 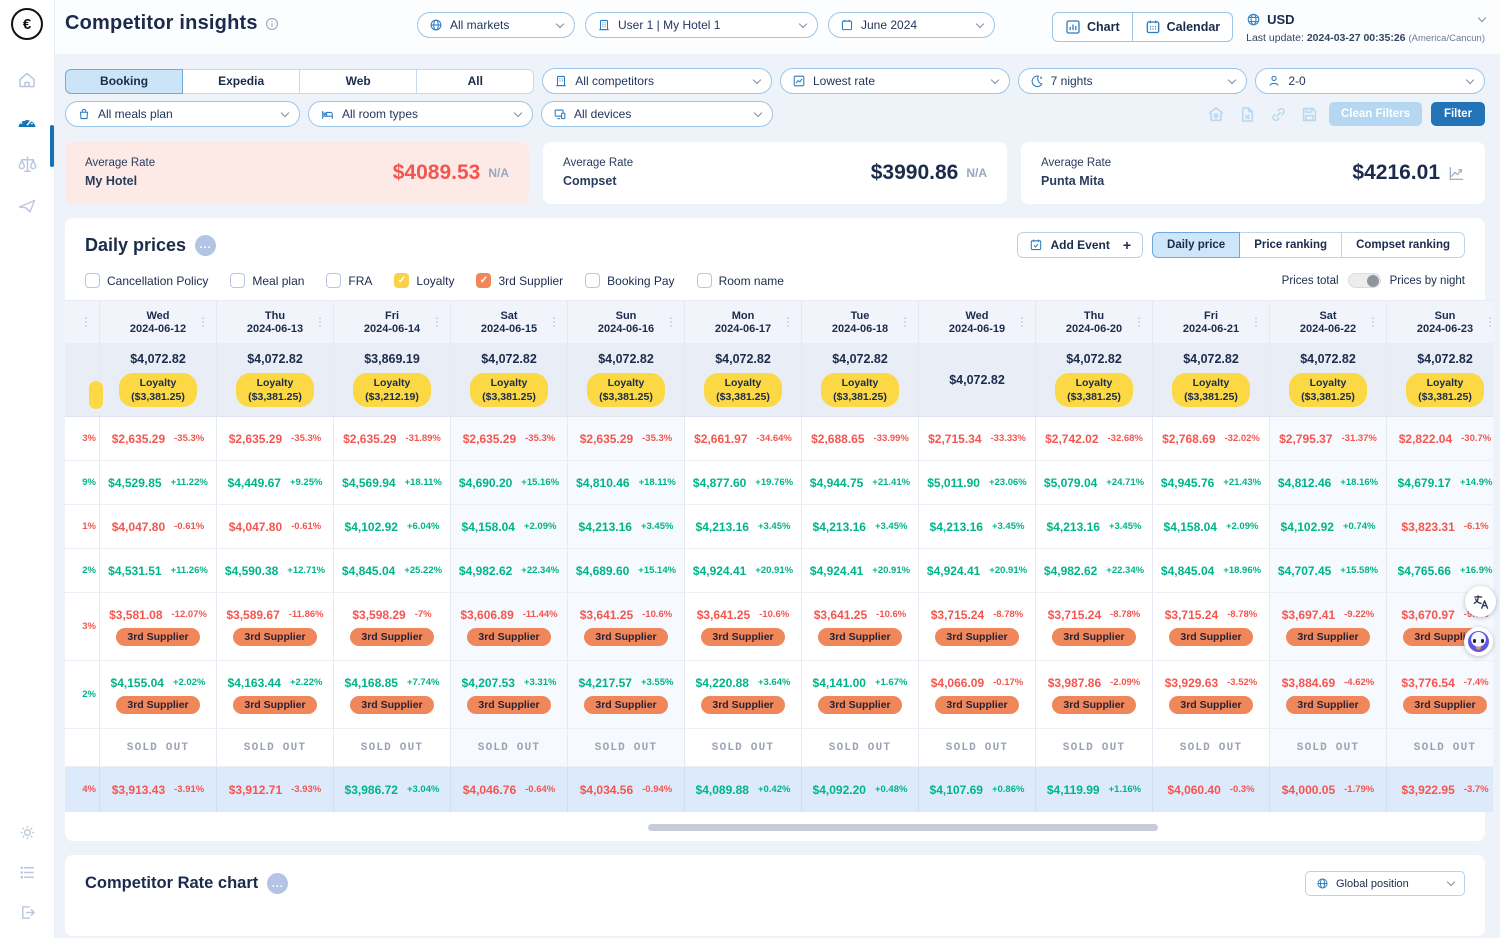 I want to click on price-cell: $4,569.94 +18.11%, so click(x=392, y=482).